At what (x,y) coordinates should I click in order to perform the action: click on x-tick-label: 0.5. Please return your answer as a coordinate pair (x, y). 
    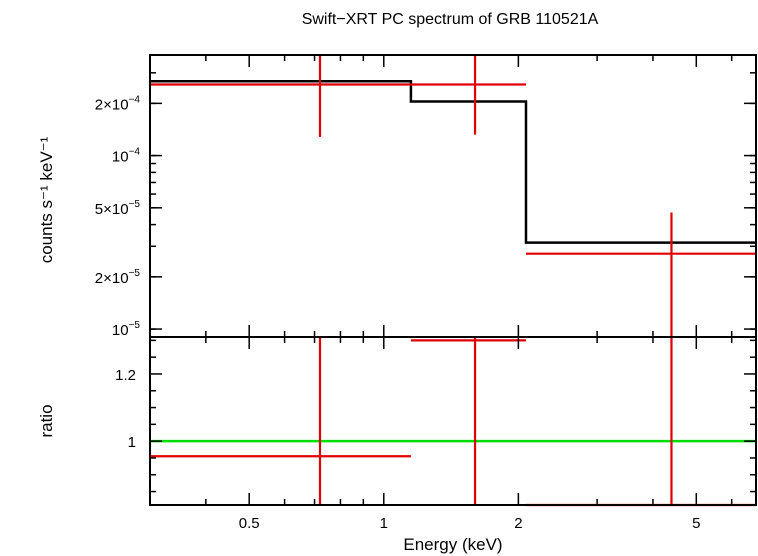
    Looking at the image, I should click on (249, 523).